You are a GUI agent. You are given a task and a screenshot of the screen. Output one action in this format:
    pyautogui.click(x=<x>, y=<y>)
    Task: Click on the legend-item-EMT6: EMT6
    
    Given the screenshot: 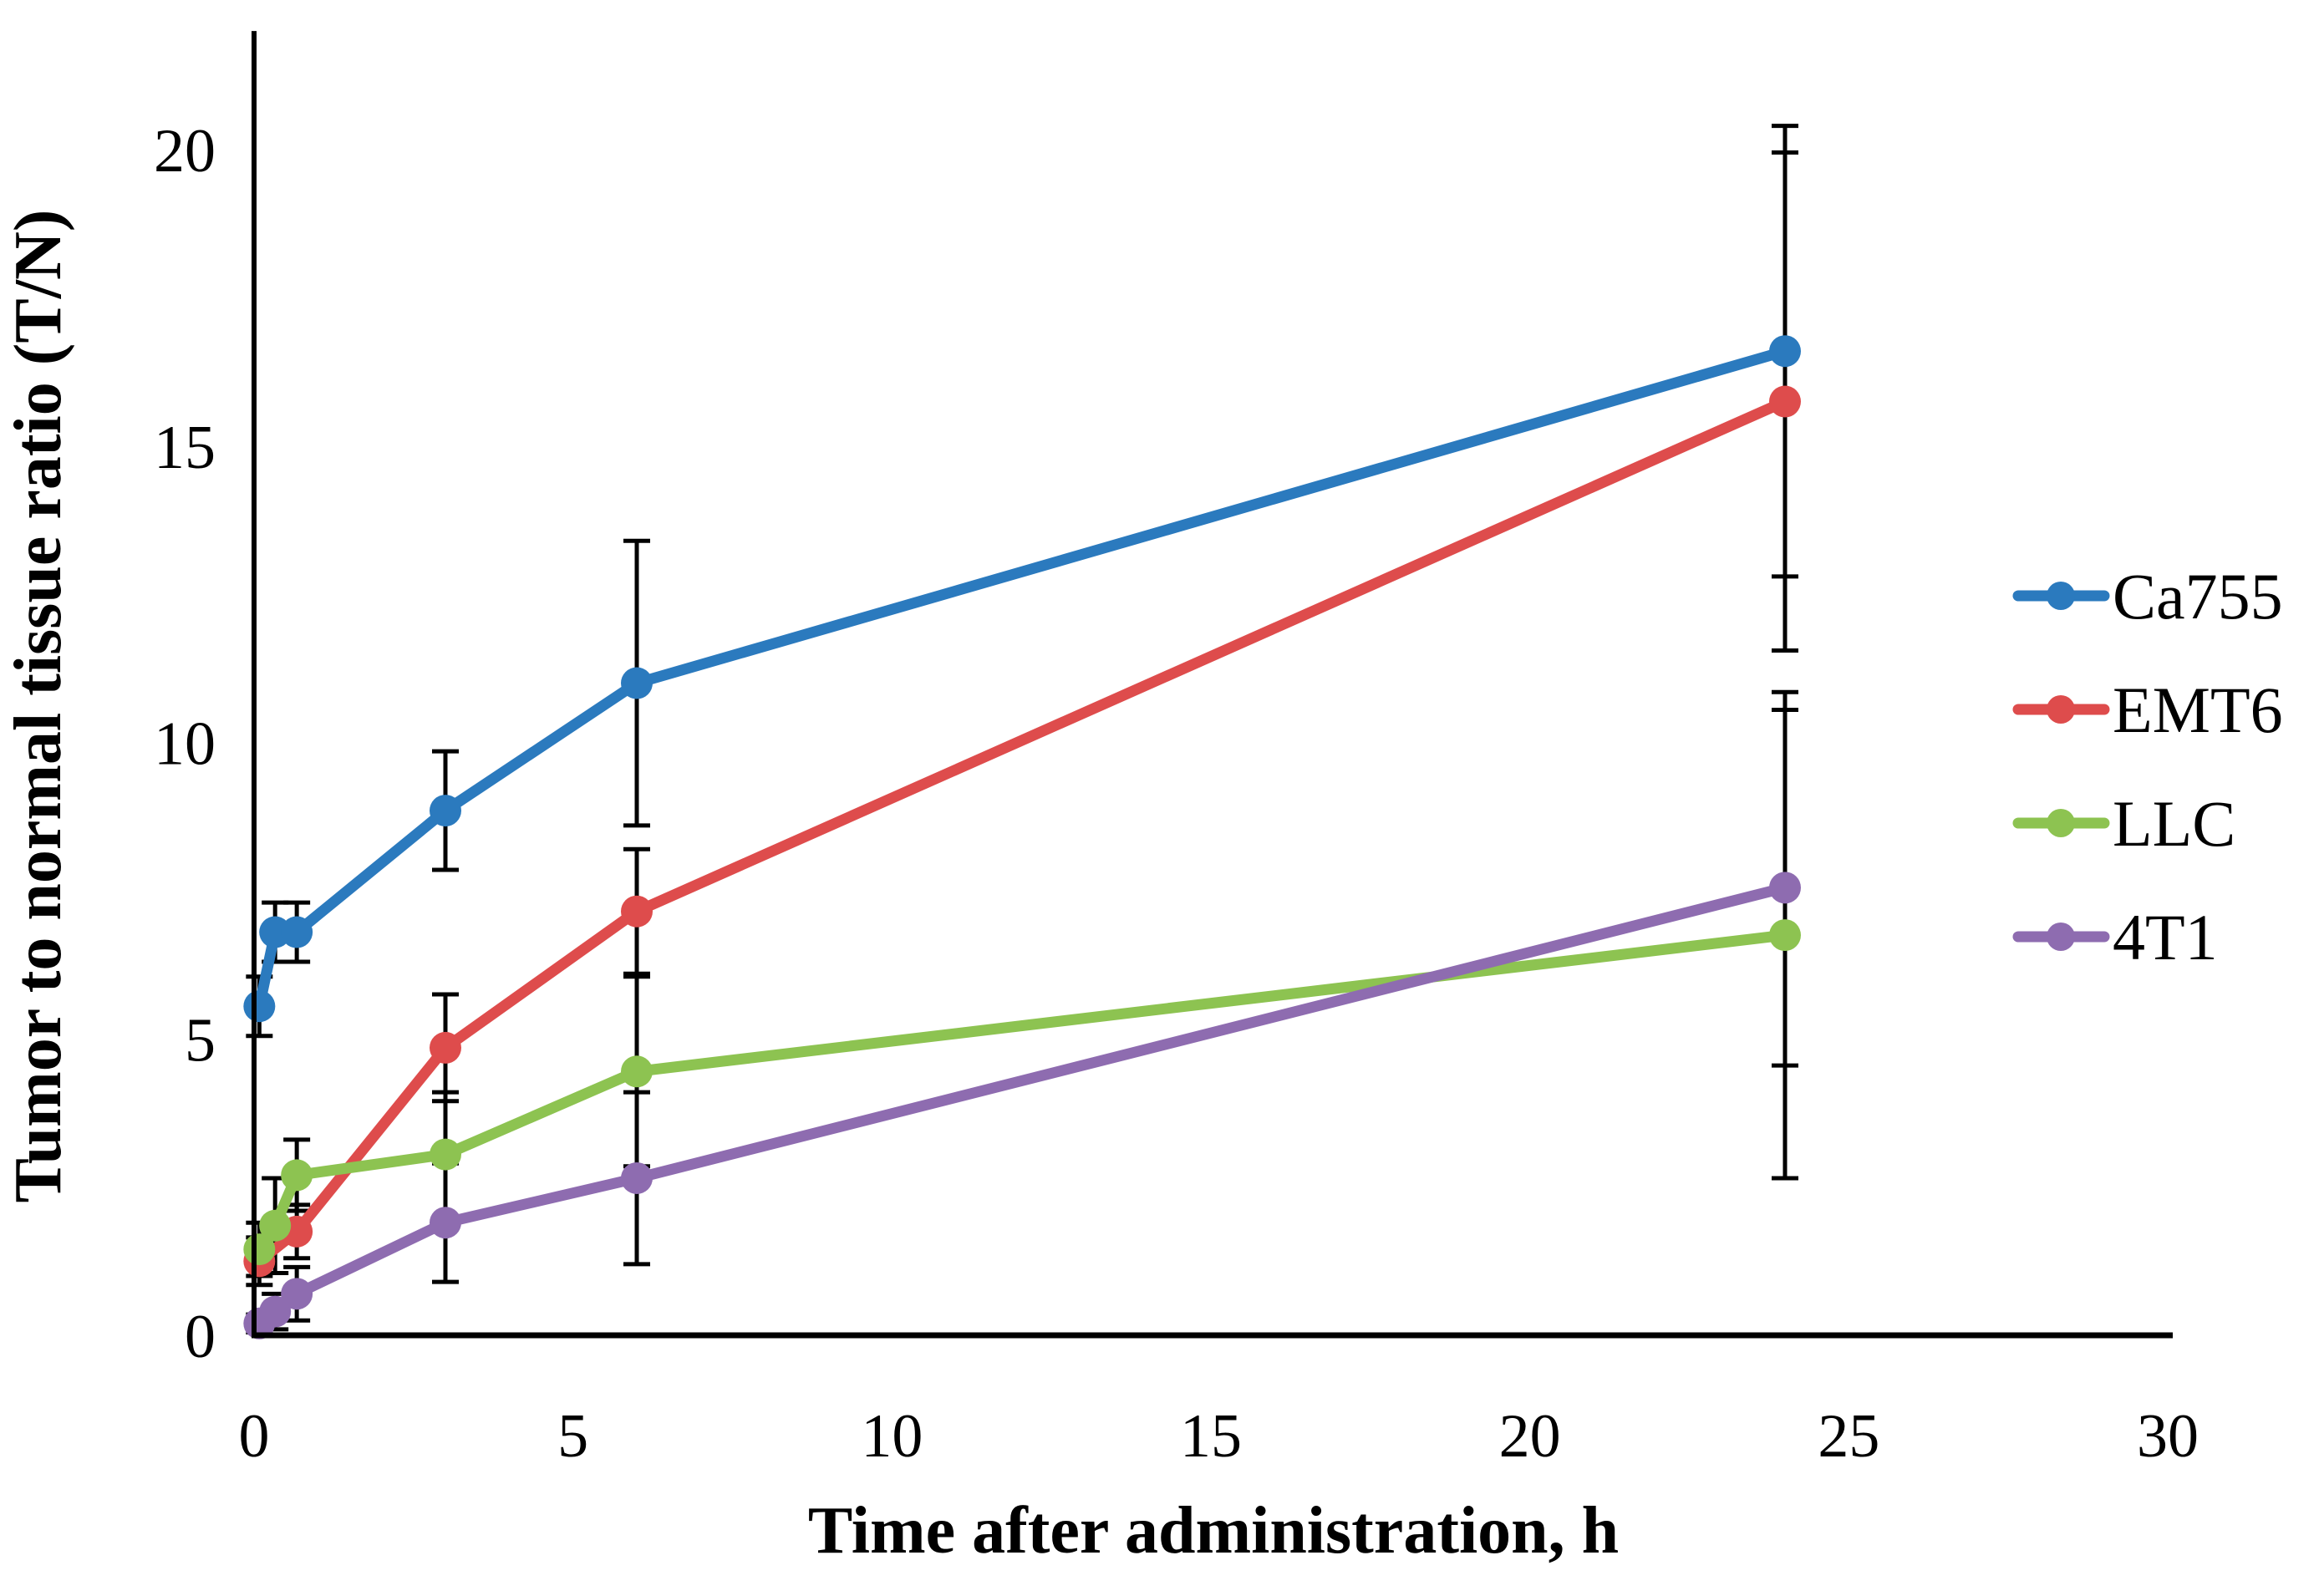 What is the action you would take?
    pyautogui.click(x=2147, y=709)
    